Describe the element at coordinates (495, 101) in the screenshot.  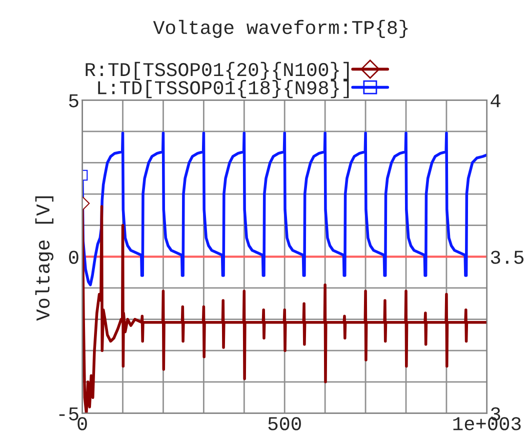
I see `y2-tick-label: 4` at that location.